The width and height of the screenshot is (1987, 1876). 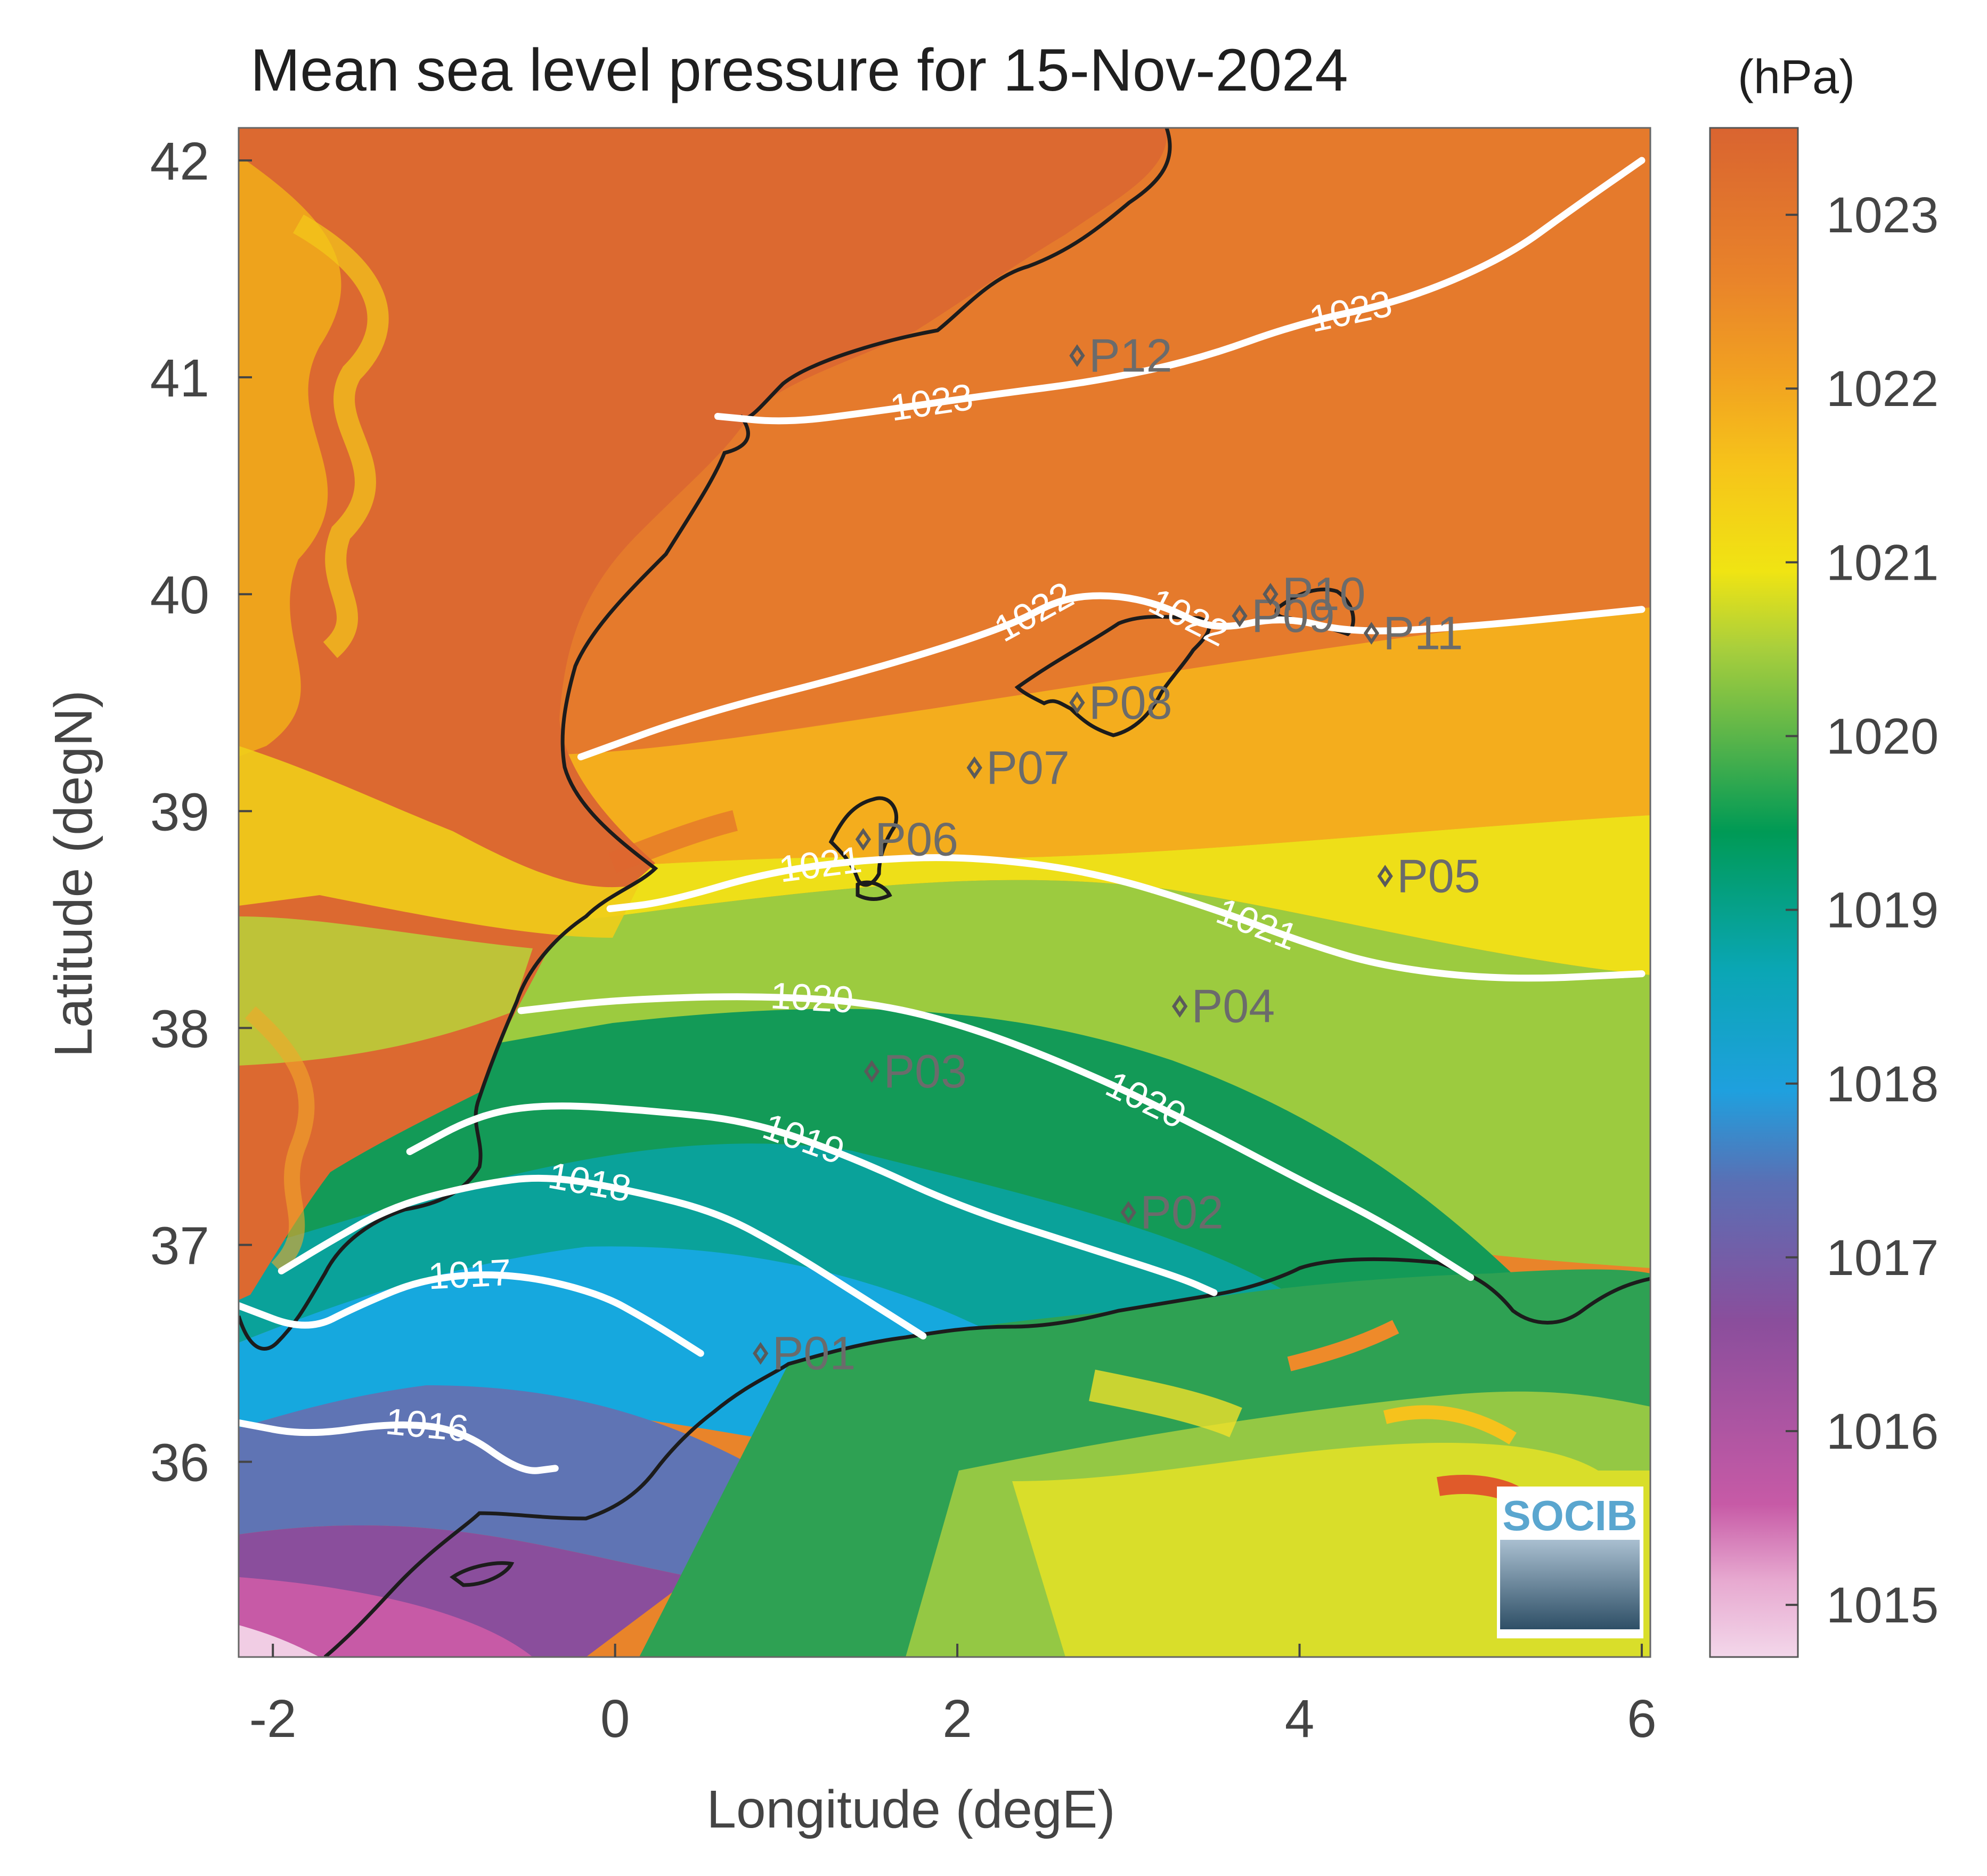 What do you see at coordinates (1439, 876) in the screenshot?
I see `station-label-p05: P05` at bounding box center [1439, 876].